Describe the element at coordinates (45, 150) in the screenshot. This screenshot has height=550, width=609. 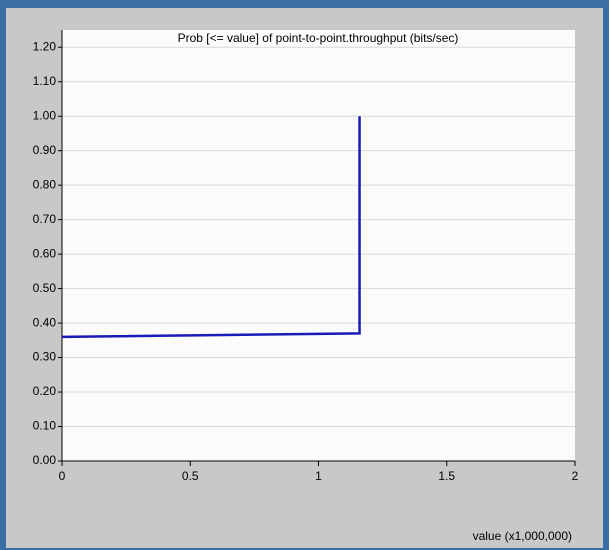
I see `y-tick-label: 0.90` at that location.